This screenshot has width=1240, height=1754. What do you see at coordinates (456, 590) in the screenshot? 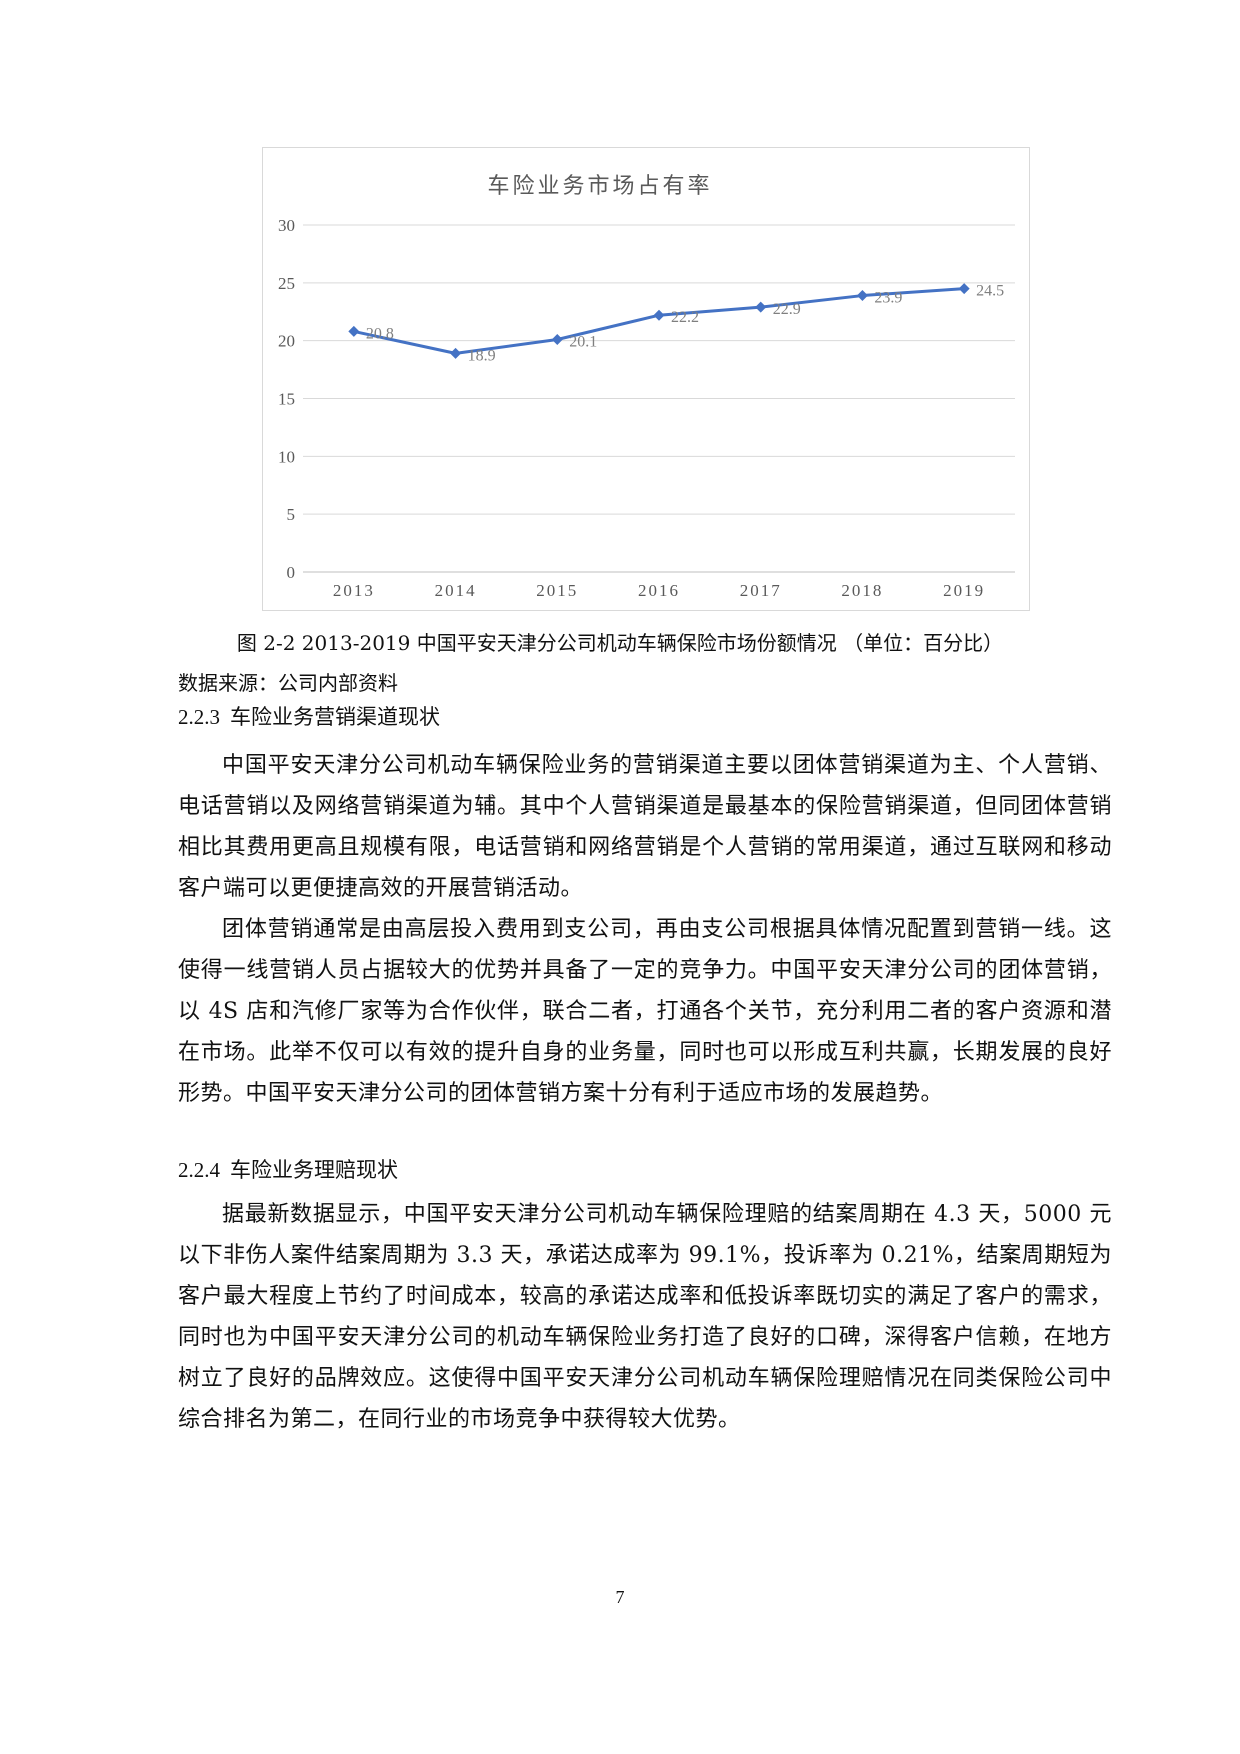
I see `x-tick-label: 2014` at bounding box center [456, 590].